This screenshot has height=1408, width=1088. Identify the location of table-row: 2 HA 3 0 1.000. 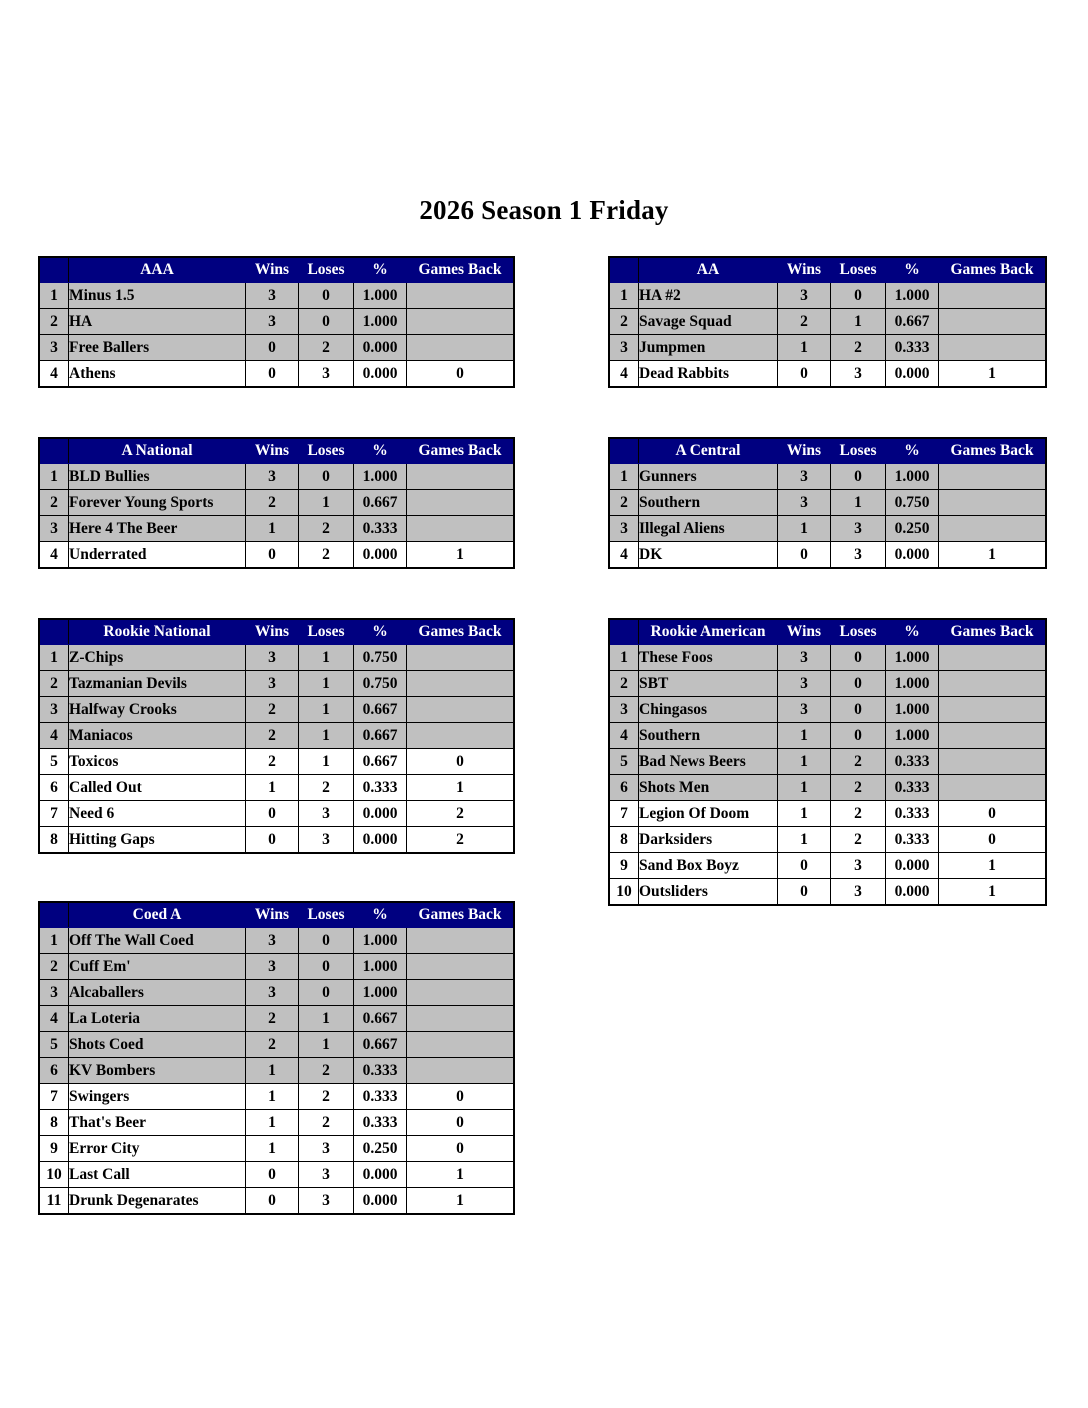
(276, 321).